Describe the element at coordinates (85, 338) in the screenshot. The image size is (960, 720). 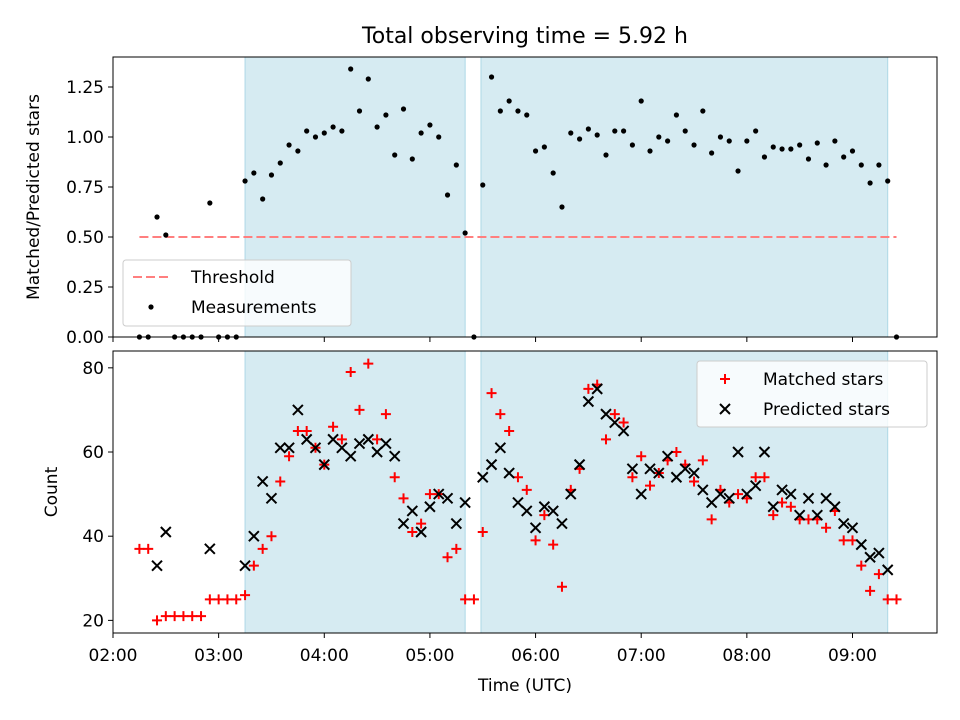
I see `y-tick-label: 0.00` at that location.